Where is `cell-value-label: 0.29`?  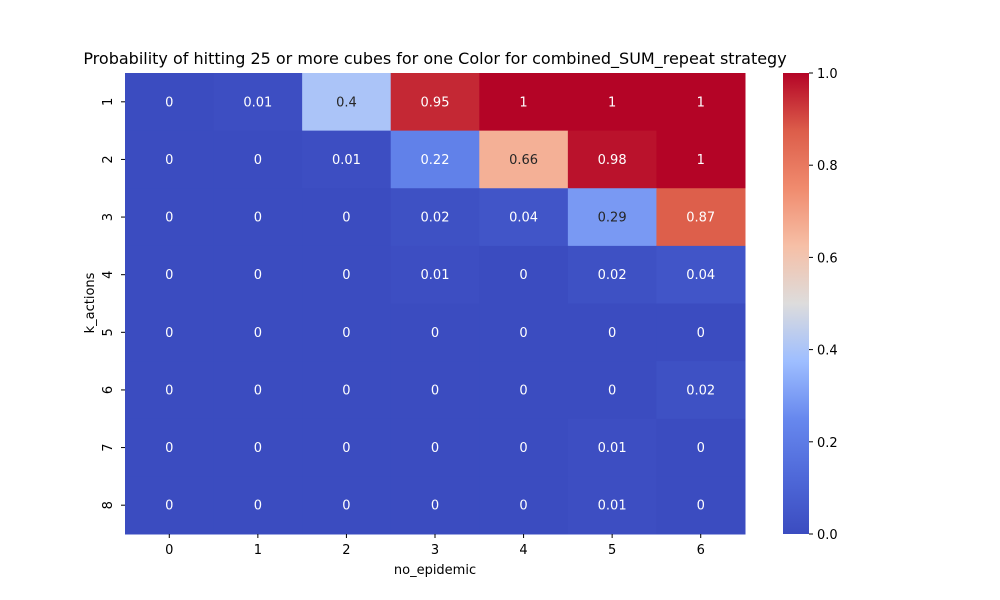 cell-value-label: 0.29 is located at coordinates (612, 218).